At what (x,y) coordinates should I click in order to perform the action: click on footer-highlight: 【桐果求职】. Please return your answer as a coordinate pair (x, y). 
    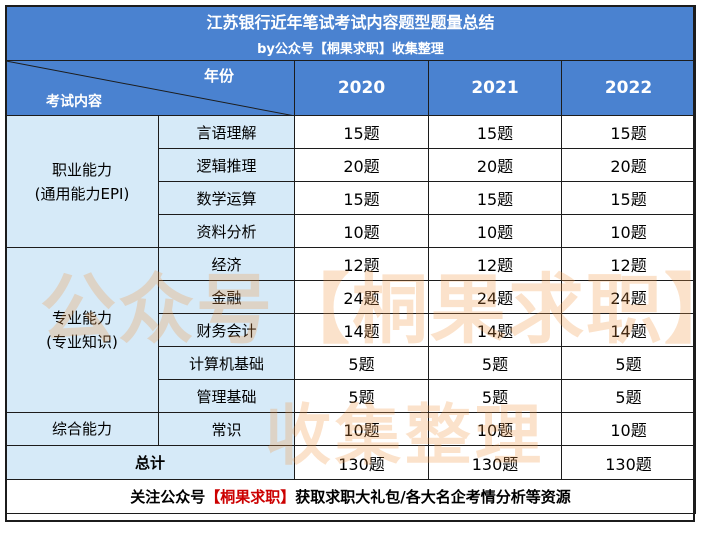
    Looking at the image, I should click on (250, 497).